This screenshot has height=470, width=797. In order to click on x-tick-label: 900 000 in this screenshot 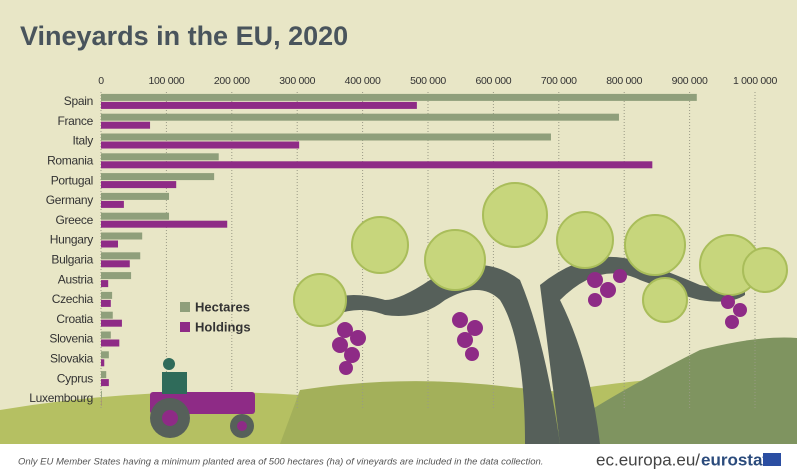, I will do `click(690, 81)`.